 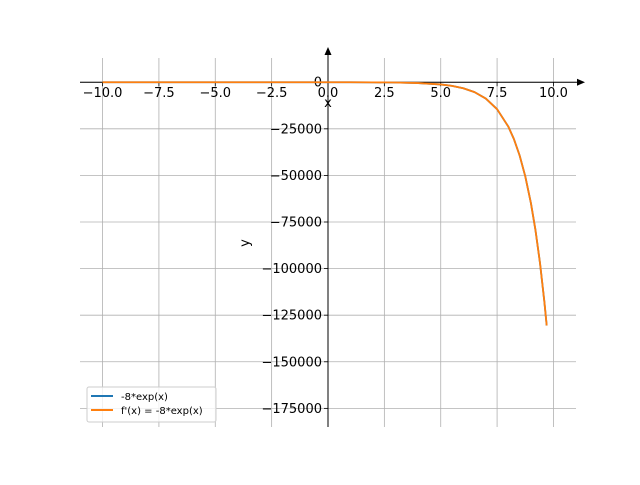 I want to click on x-tick-label: −5.0, so click(x=215, y=93).